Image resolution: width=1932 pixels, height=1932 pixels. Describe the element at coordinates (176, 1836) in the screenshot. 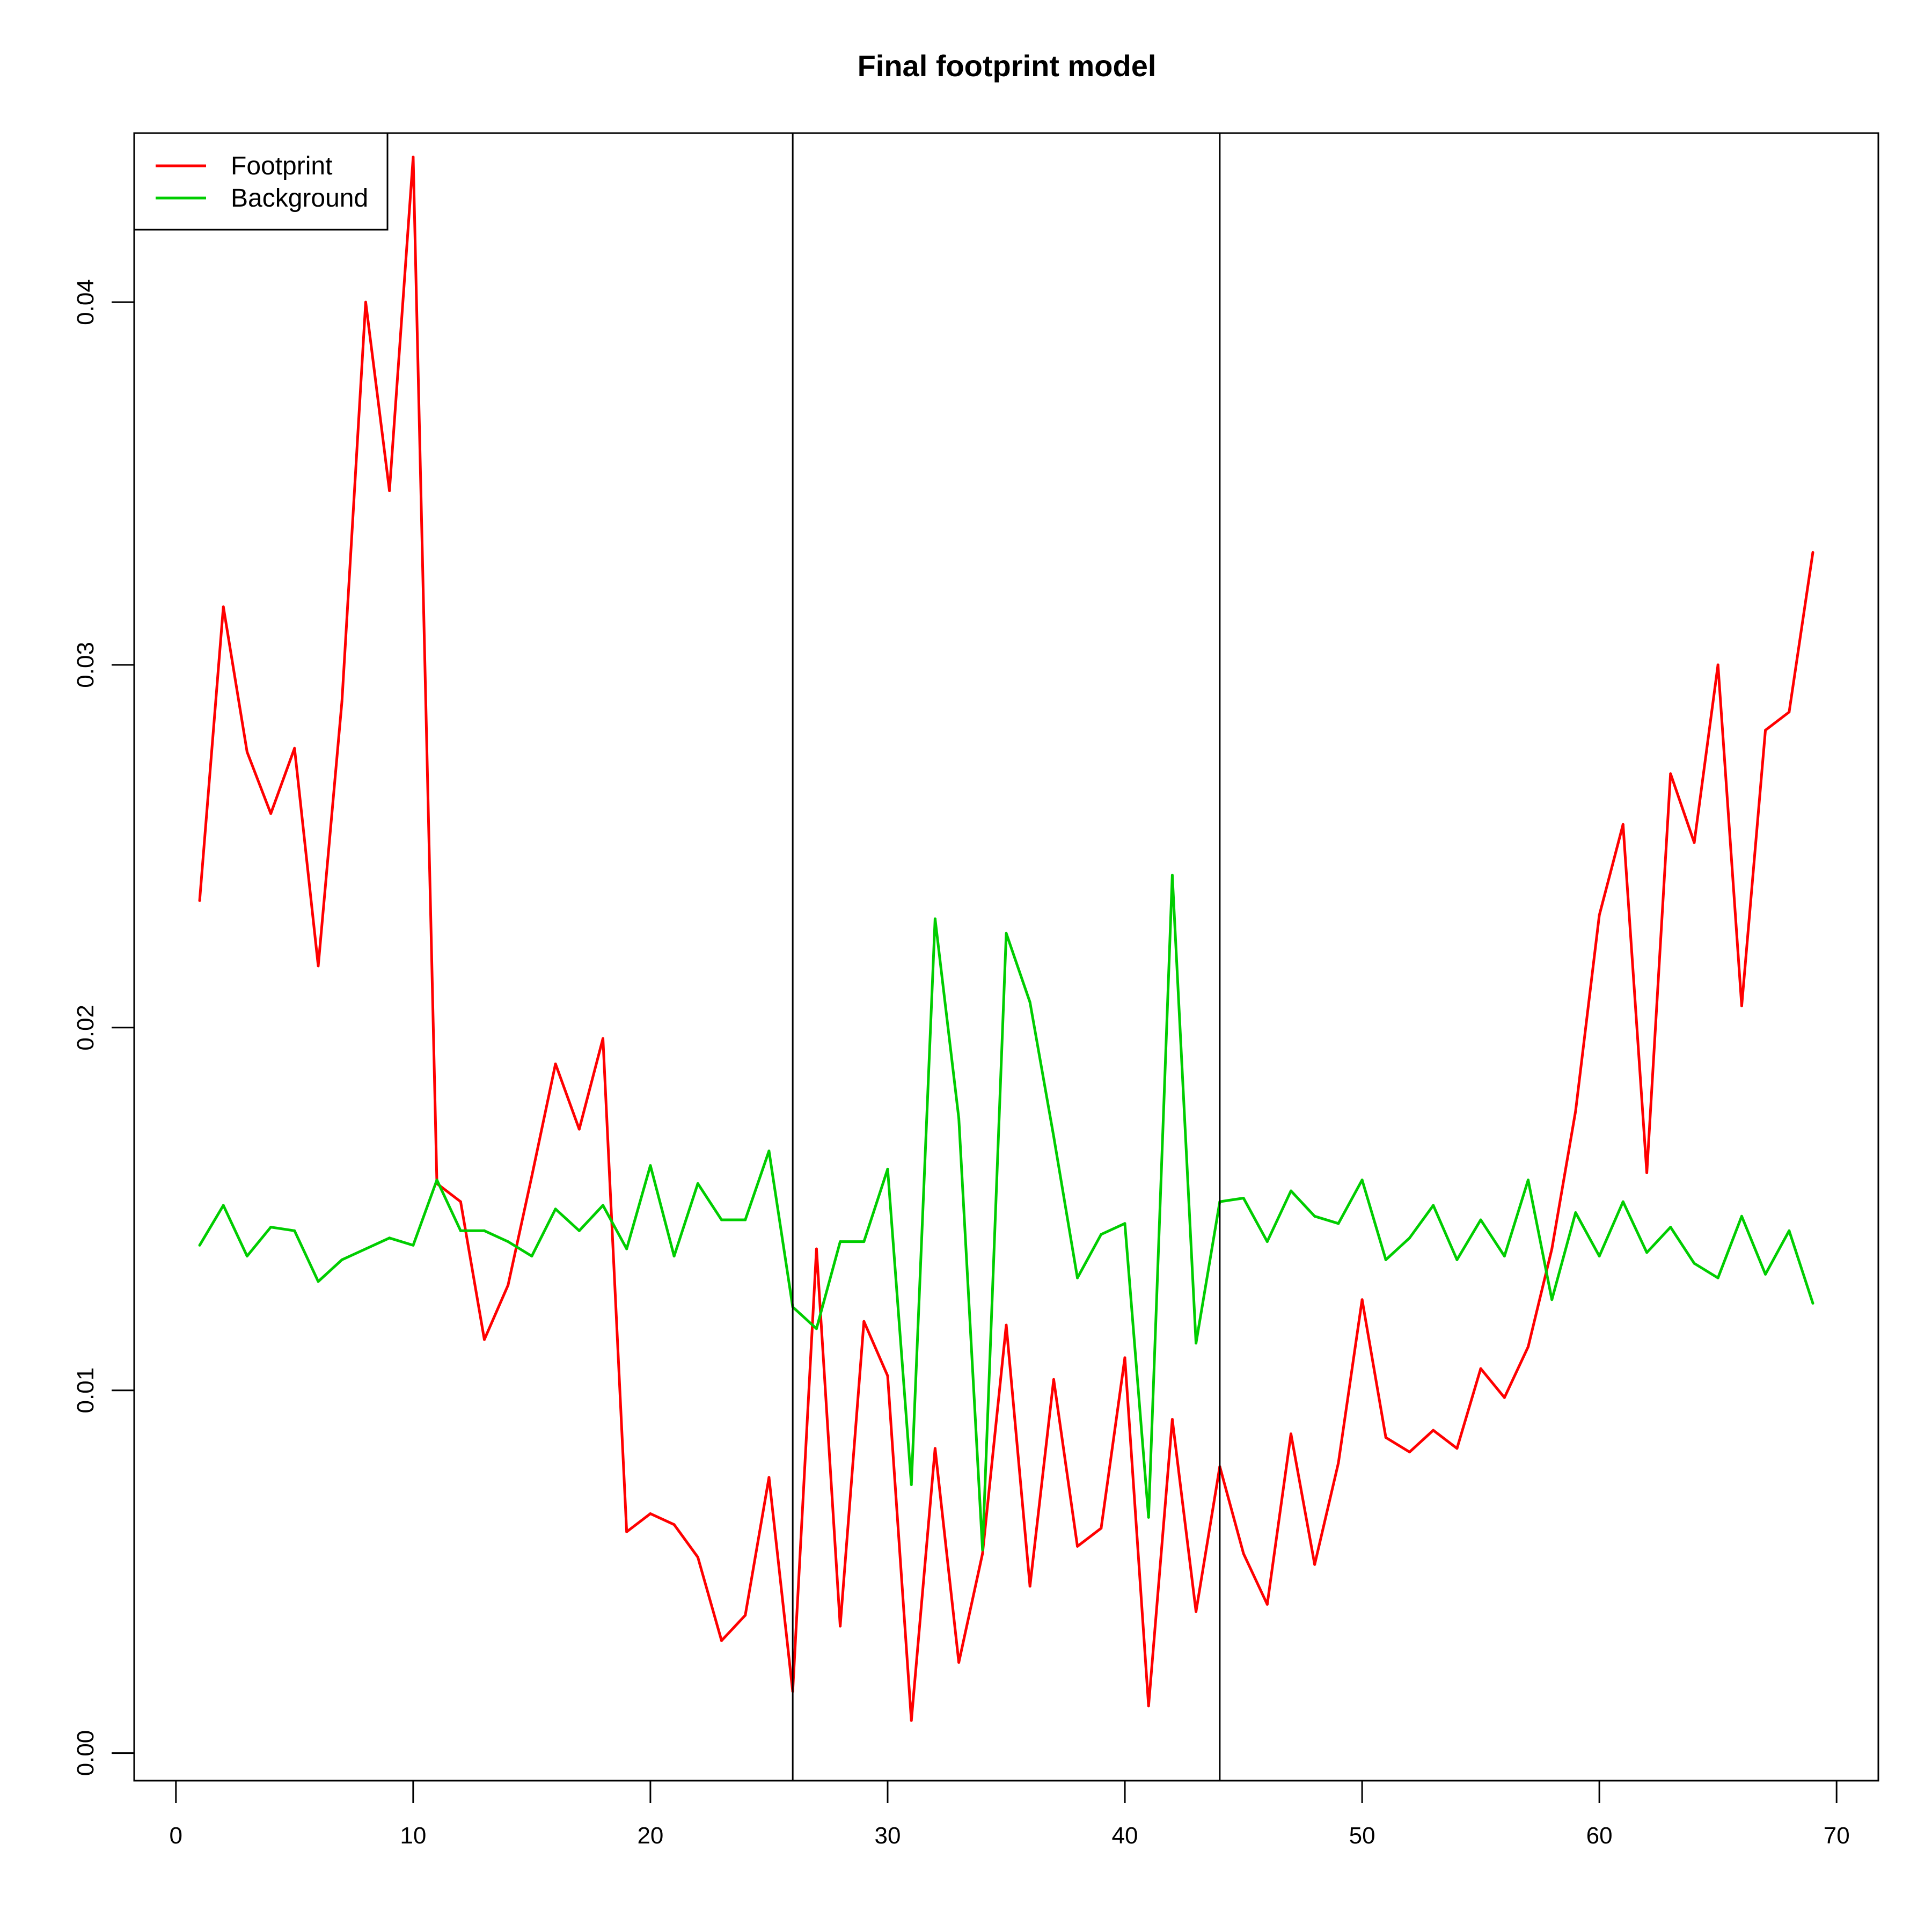

I see `x-tick-label: 0` at that location.